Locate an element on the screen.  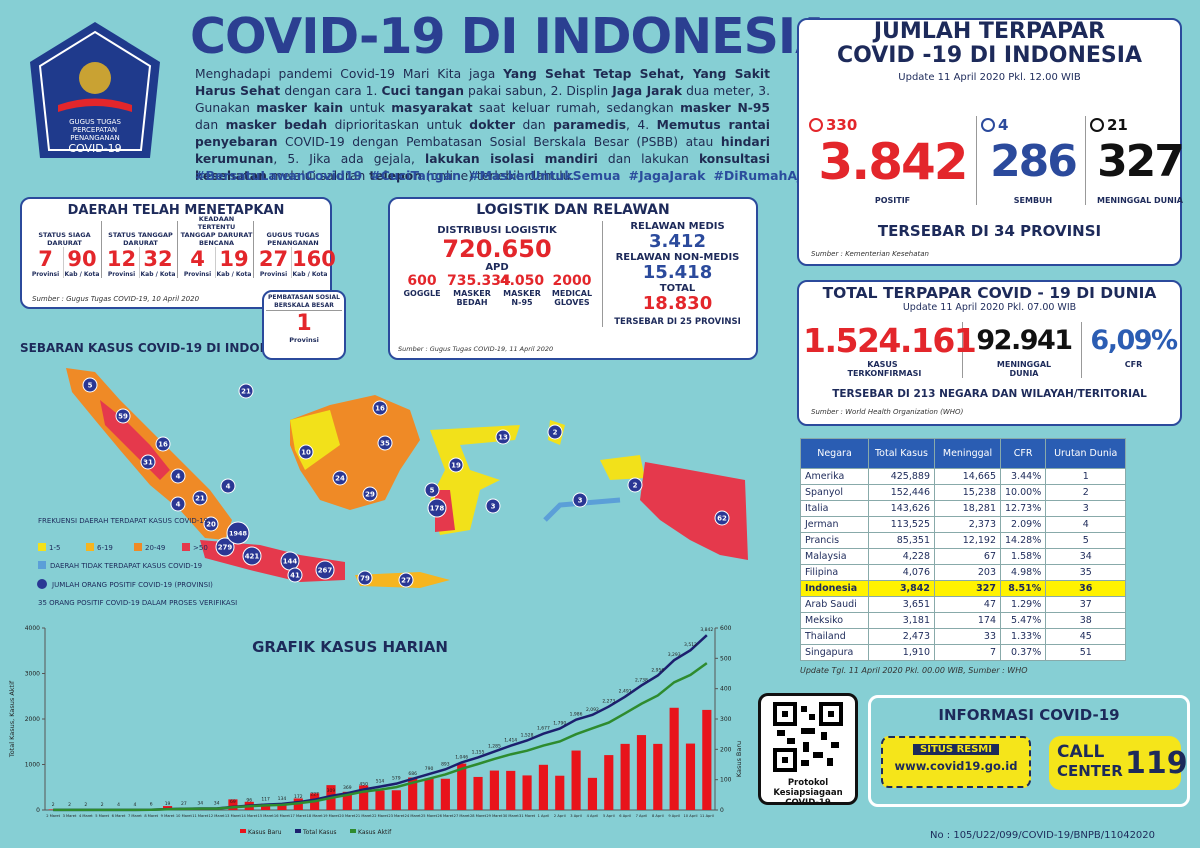
table-cell: 36 is located at coordinates (1086, 588).